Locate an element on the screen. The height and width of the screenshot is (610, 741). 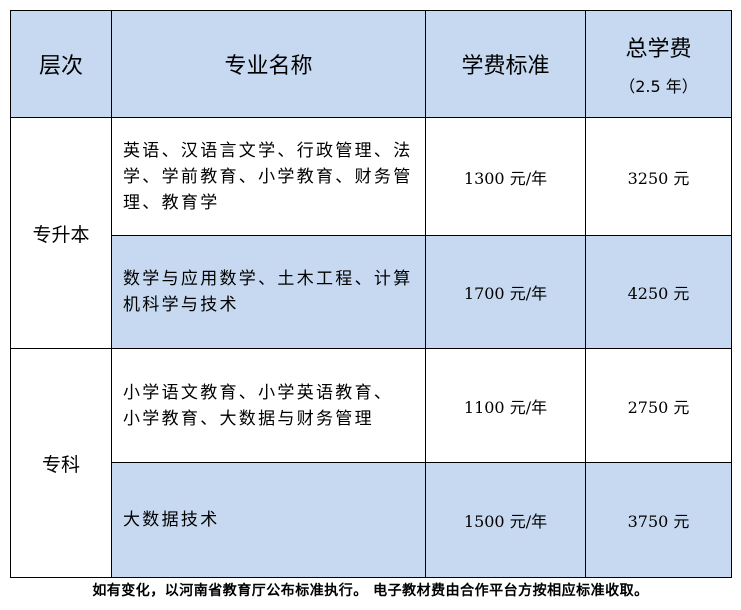
total-cell: 4250 元 is located at coordinates (658, 292).